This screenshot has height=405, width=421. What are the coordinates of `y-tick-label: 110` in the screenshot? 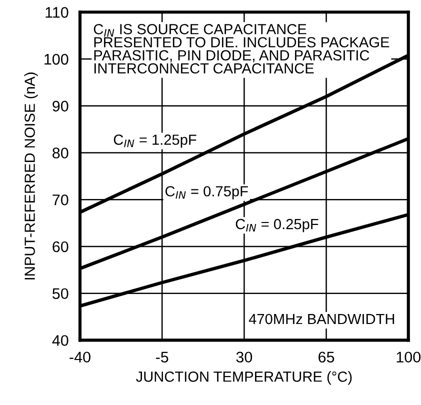 It's located at (57, 12).